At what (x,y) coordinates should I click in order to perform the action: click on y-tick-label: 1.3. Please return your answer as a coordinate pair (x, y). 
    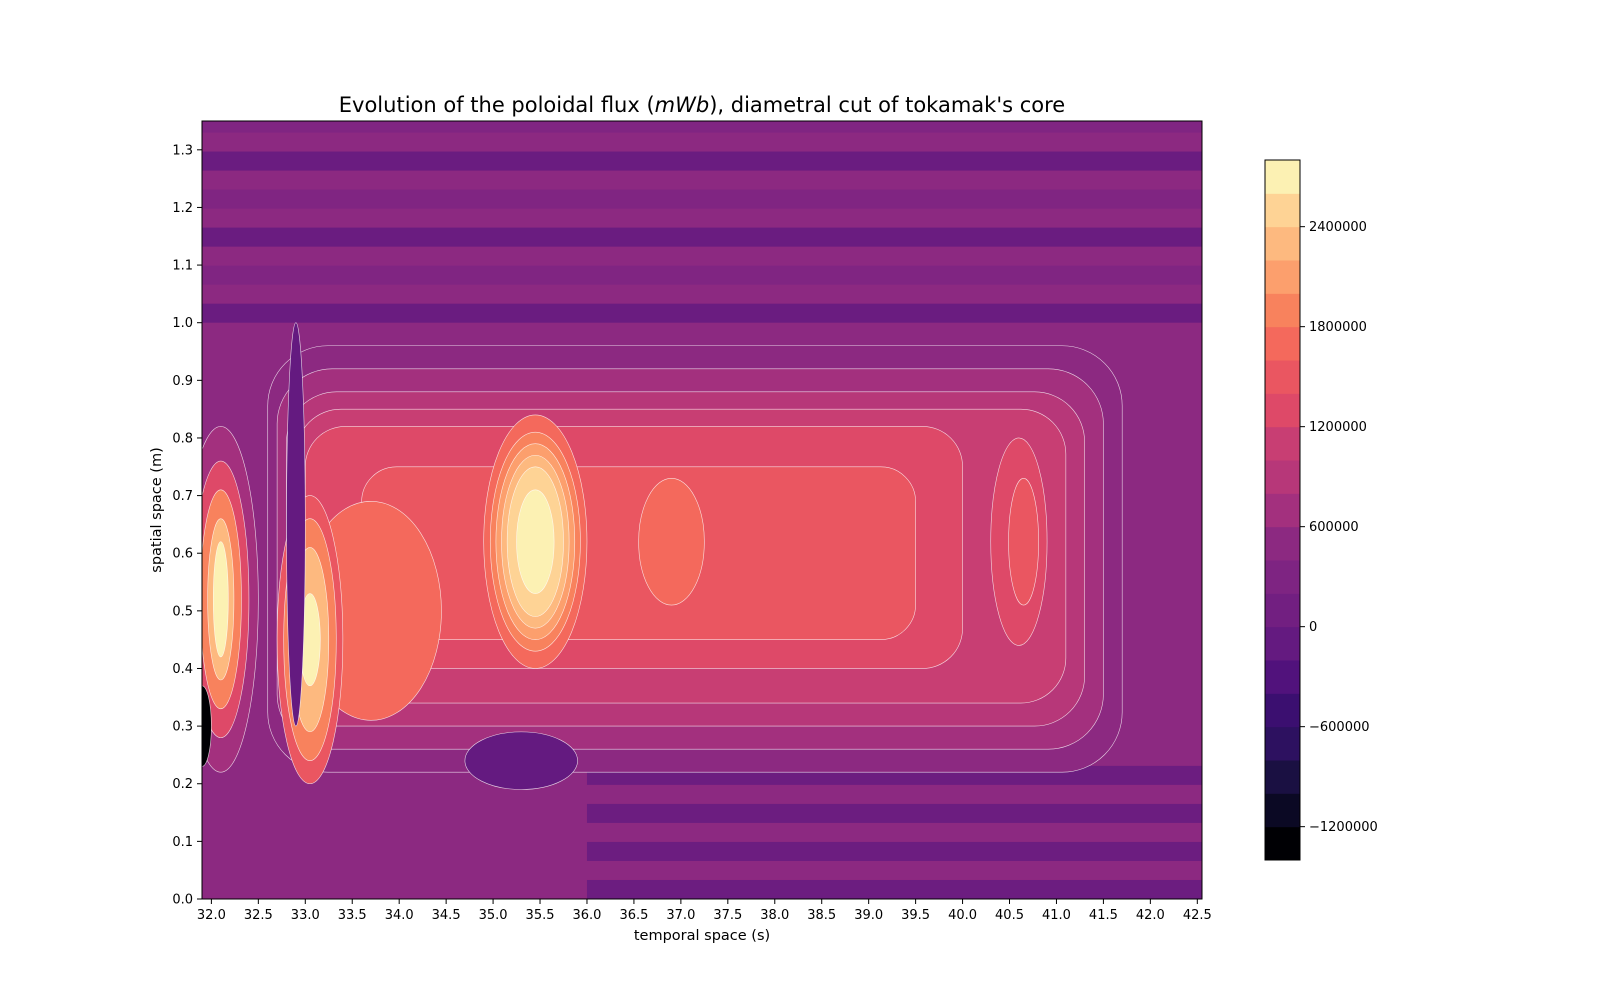
    Looking at the image, I should click on (182, 150).